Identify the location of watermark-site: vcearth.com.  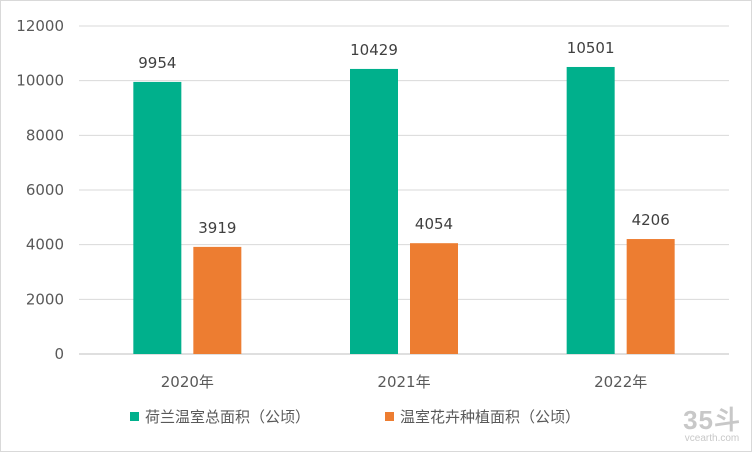
(712, 438).